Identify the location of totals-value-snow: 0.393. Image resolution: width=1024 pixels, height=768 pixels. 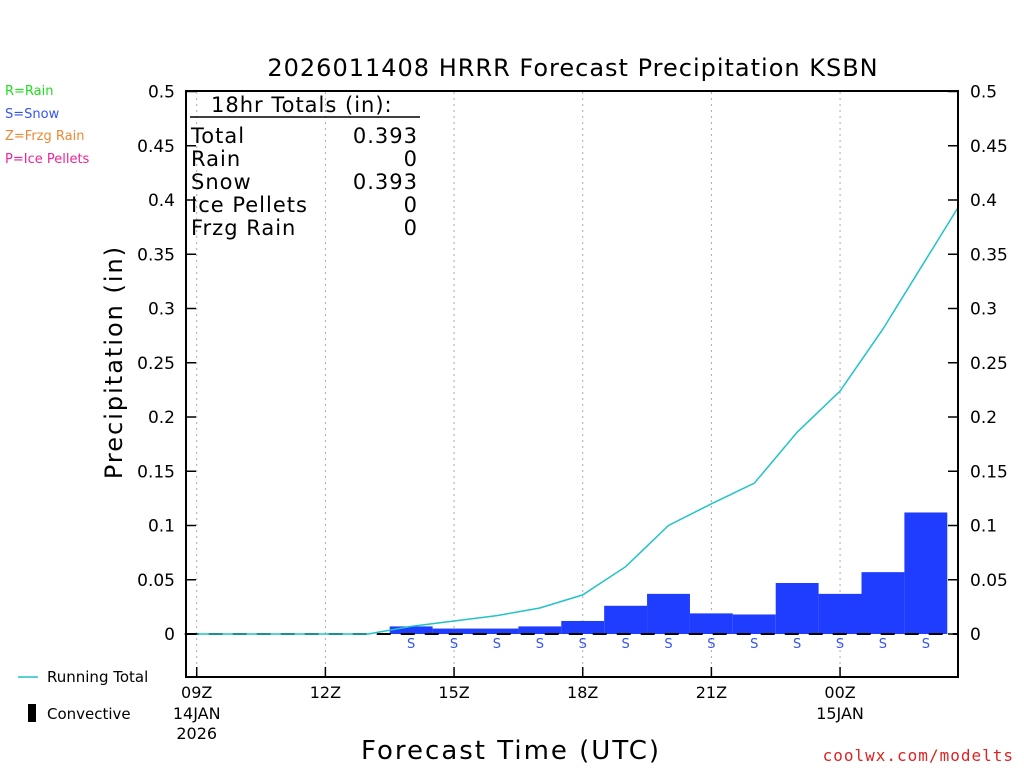
(385, 182).